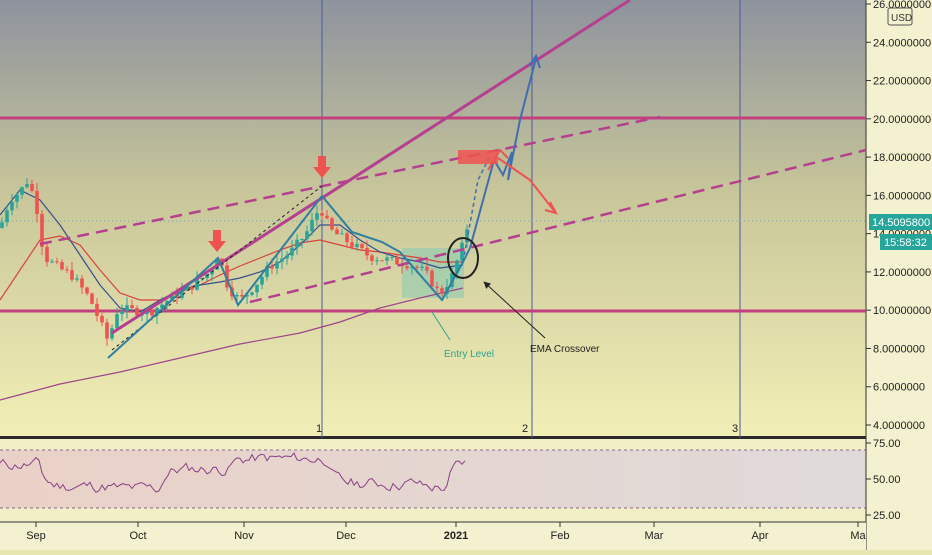 The width and height of the screenshot is (932, 555). I want to click on price-tick-label: 24.0000000, so click(902, 43).